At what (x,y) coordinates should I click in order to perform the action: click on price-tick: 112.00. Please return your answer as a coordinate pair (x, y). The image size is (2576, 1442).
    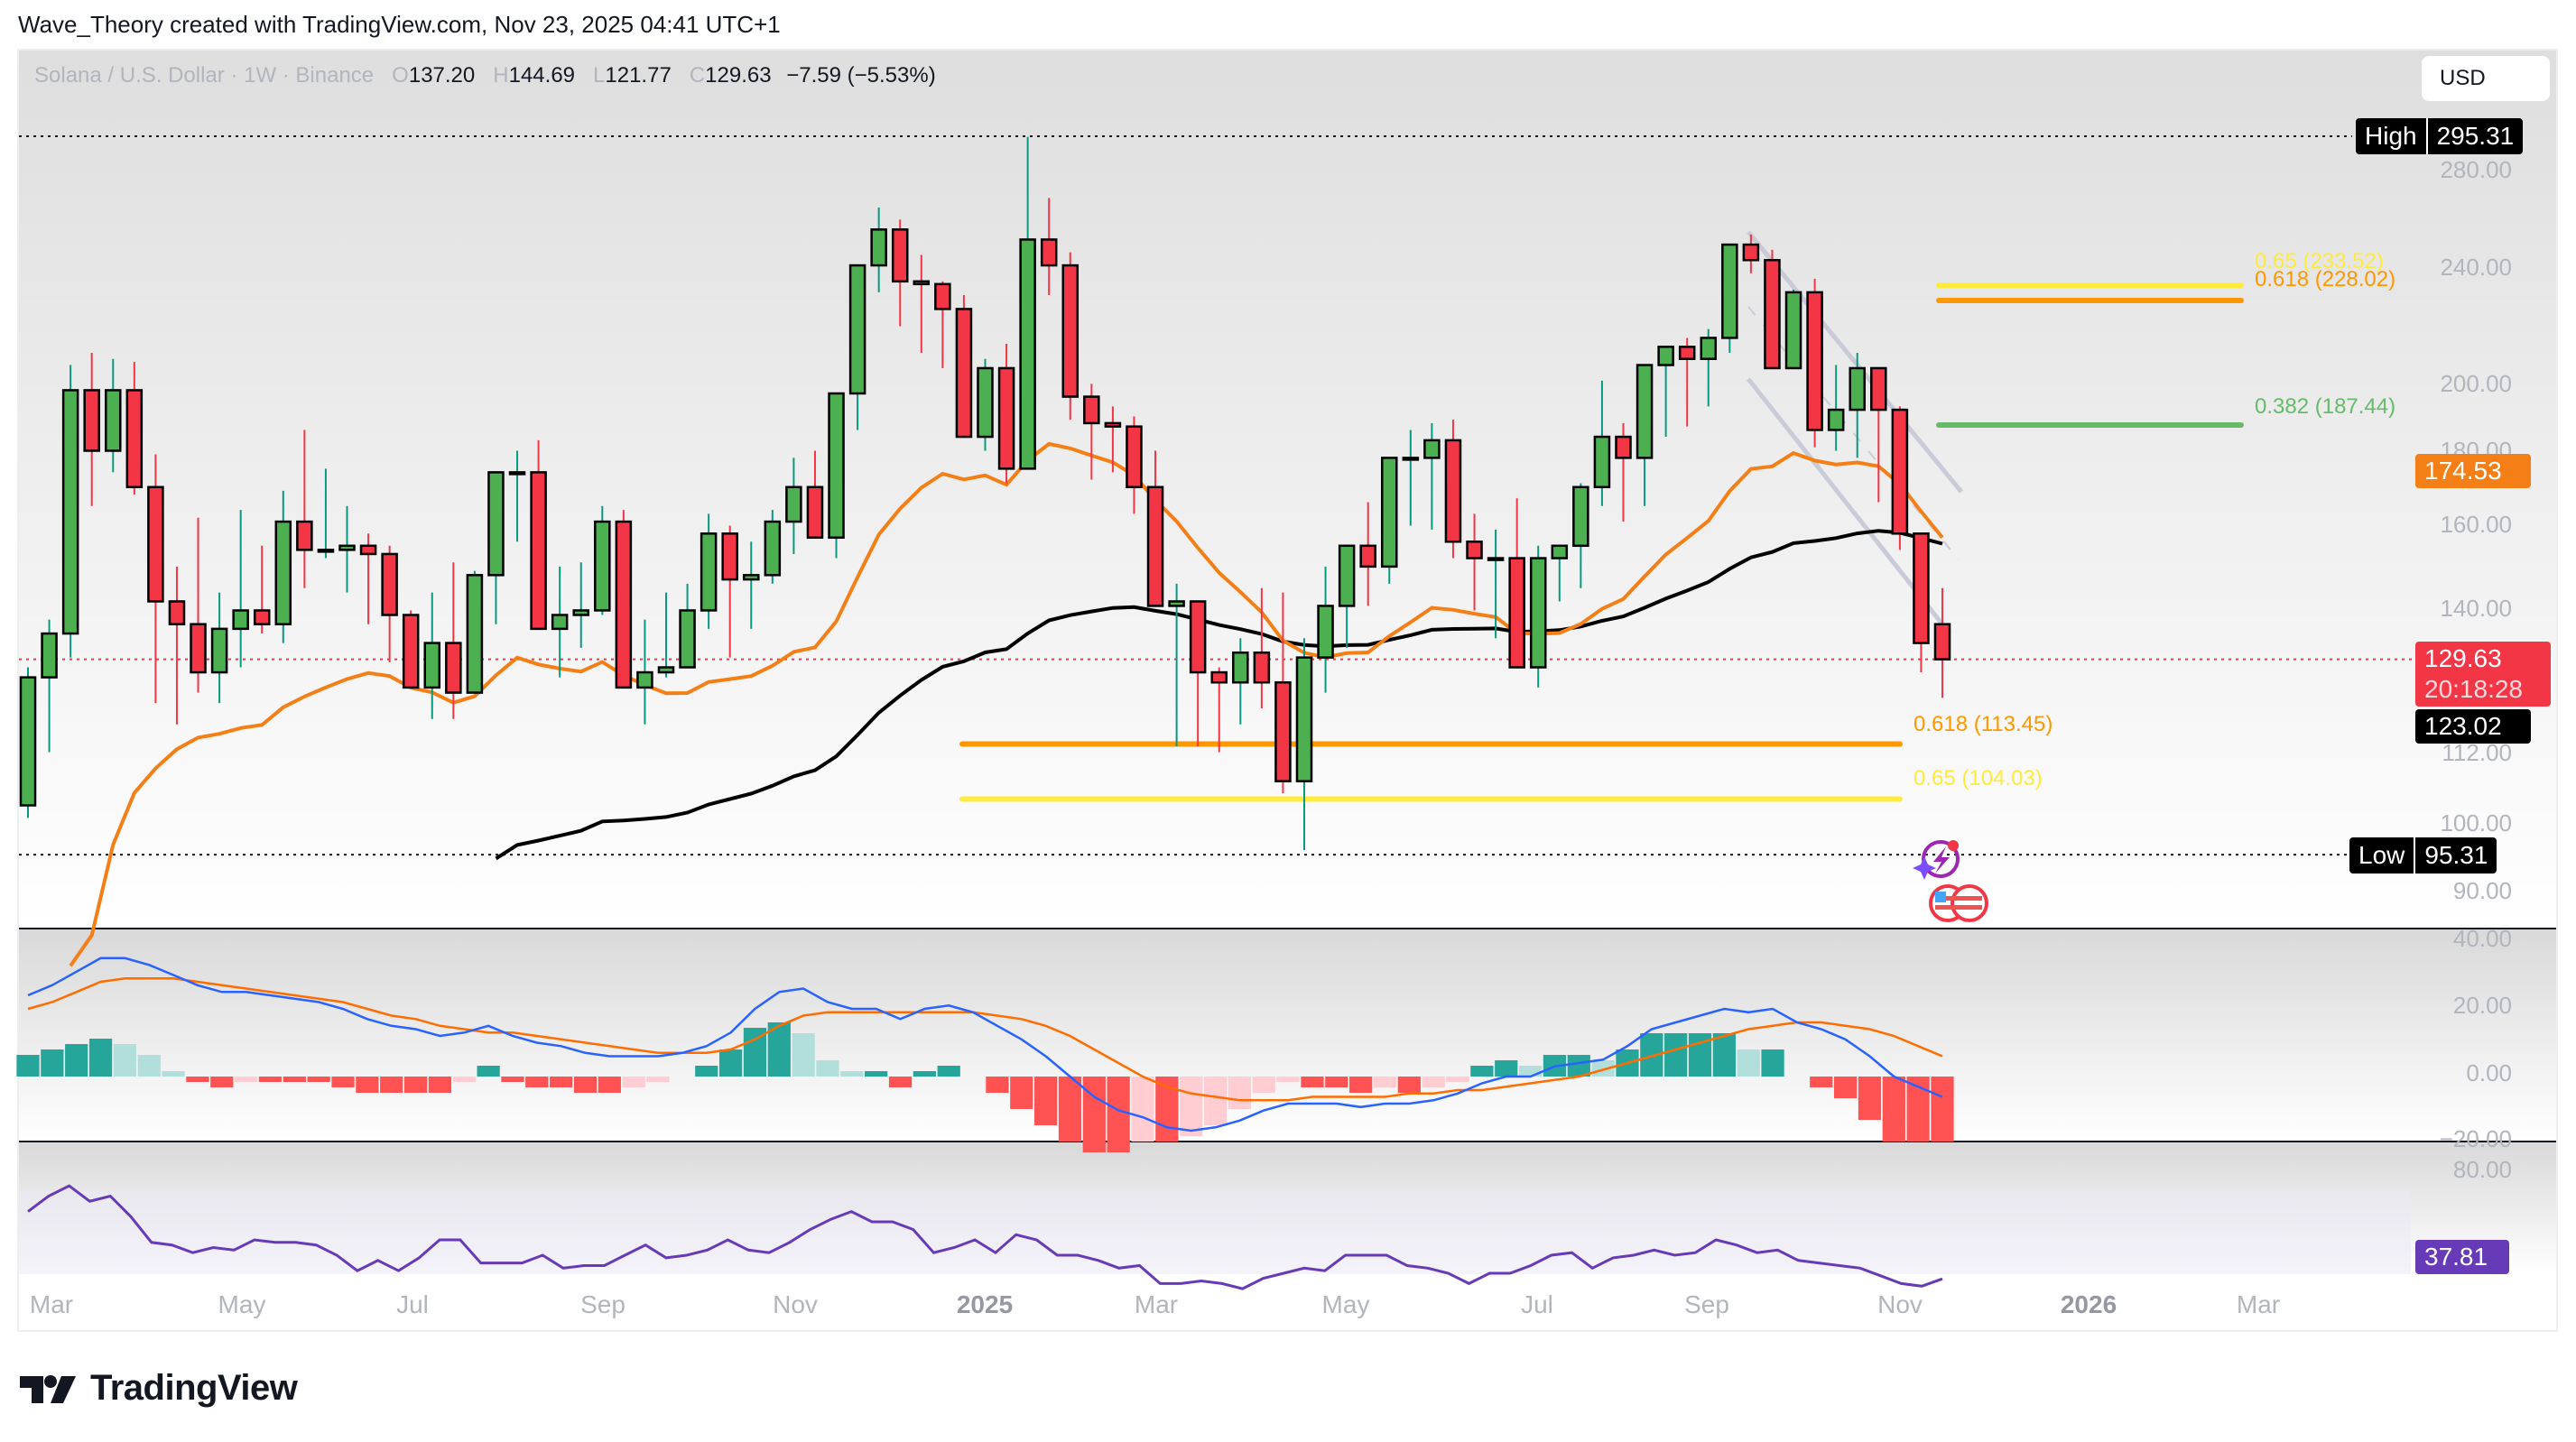
    Looking at the image, I should click on (2477, 752).